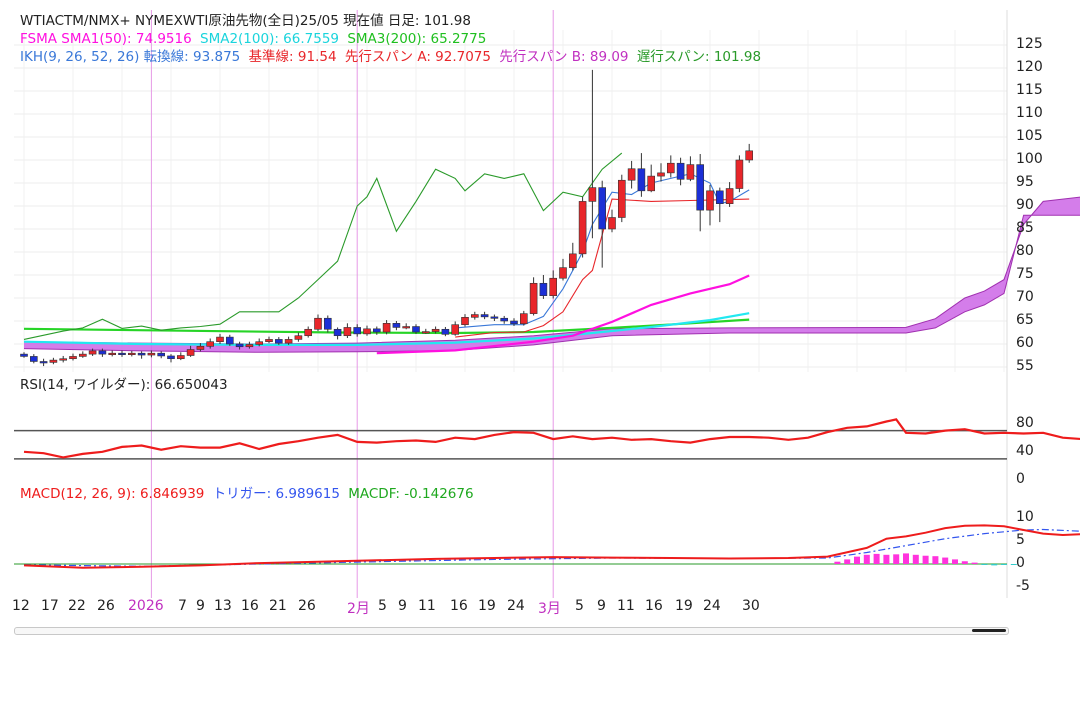 This screenshot has height=703, width=1080. Describe the element at coordinates (323, 246) in the screenshot. I see `chikou-span-line` at that location.